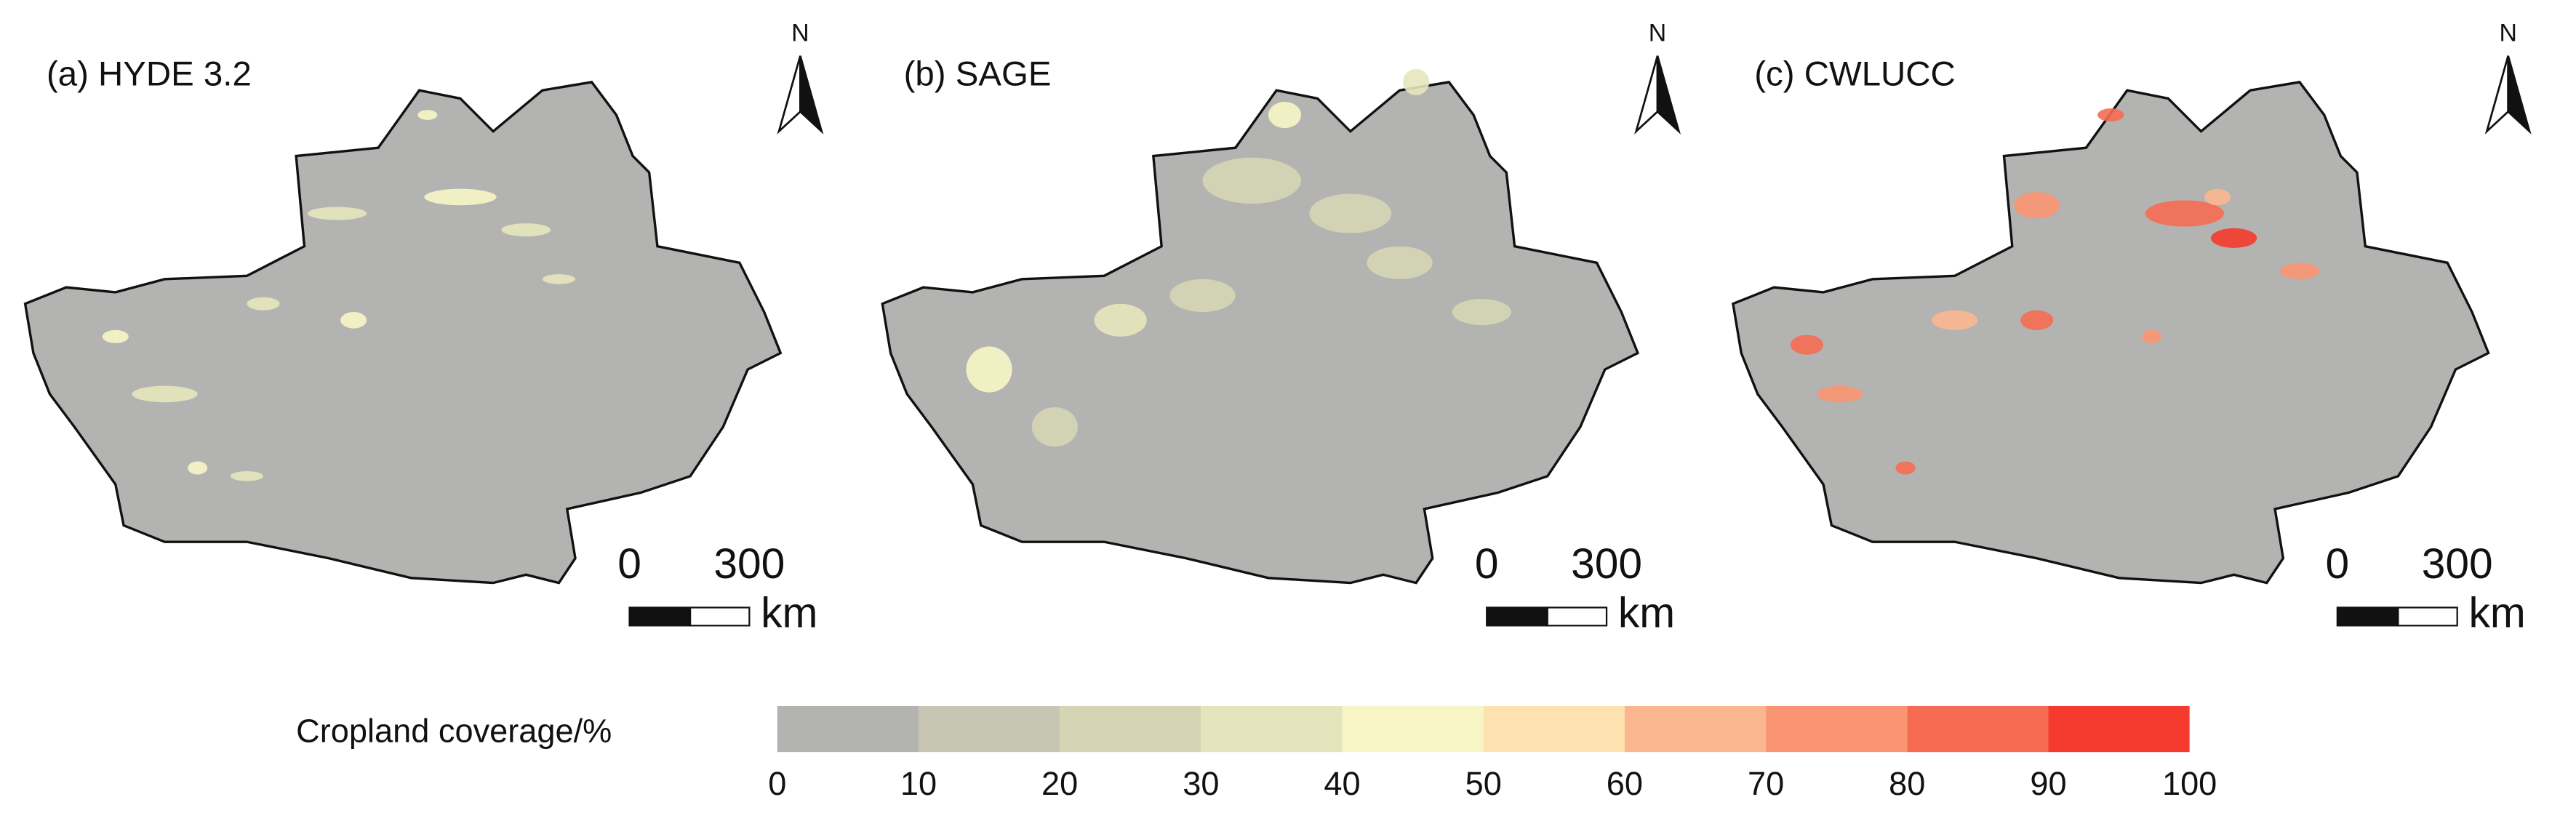 This screenshot has width=2576, height=821. Describe the element at coordinates (1483, 783) in the screenshot. I see `legend-tick-label: 50` at that location.